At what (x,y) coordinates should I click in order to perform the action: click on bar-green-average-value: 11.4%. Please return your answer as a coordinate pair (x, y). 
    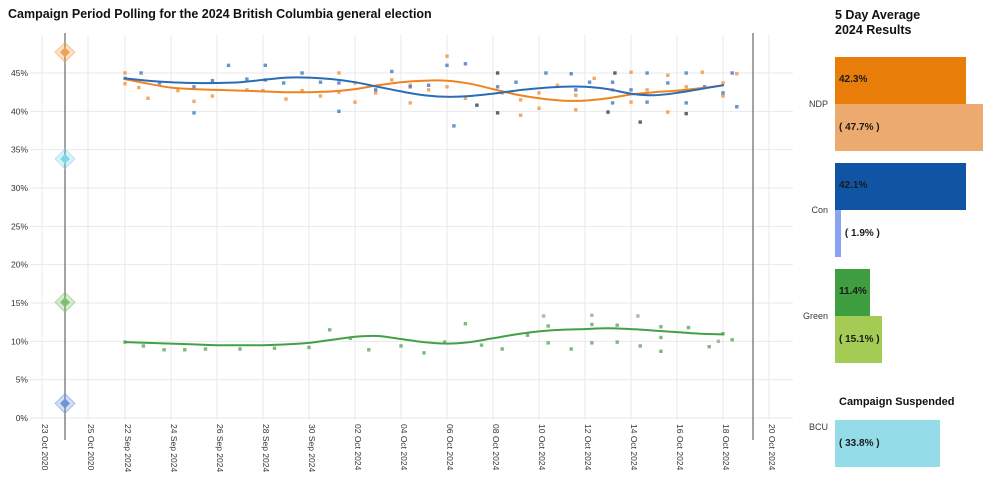
    Looking at the image, I should click on (853, 291).